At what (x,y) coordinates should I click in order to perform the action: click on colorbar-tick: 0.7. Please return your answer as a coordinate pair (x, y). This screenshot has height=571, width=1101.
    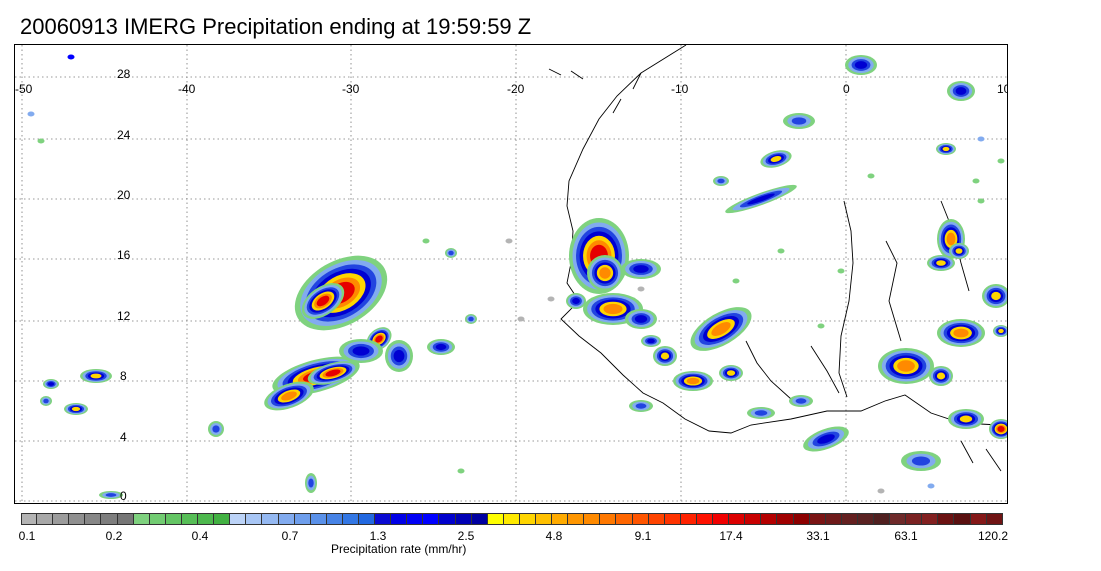
    Looking at the image, I should click on (290, 536).